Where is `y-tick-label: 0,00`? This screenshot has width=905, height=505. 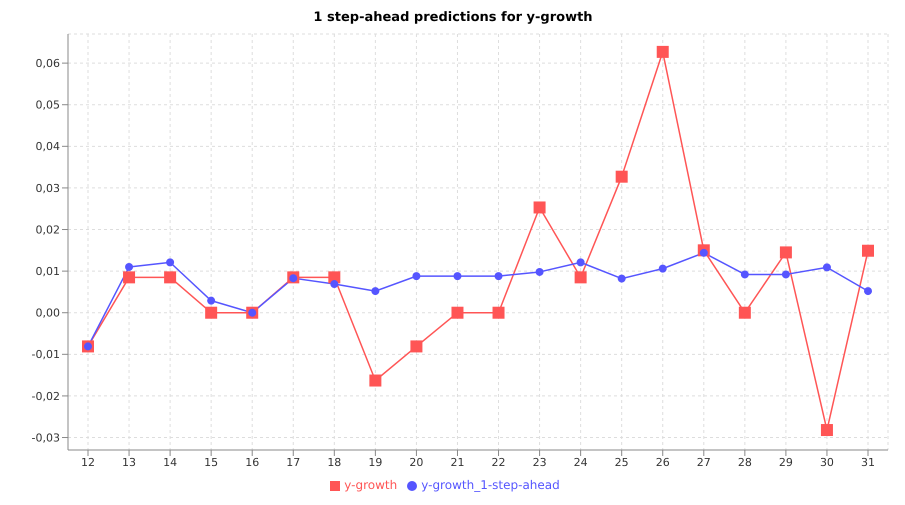
y-tick-label: 0,00 is located at coordinates (48, 313).